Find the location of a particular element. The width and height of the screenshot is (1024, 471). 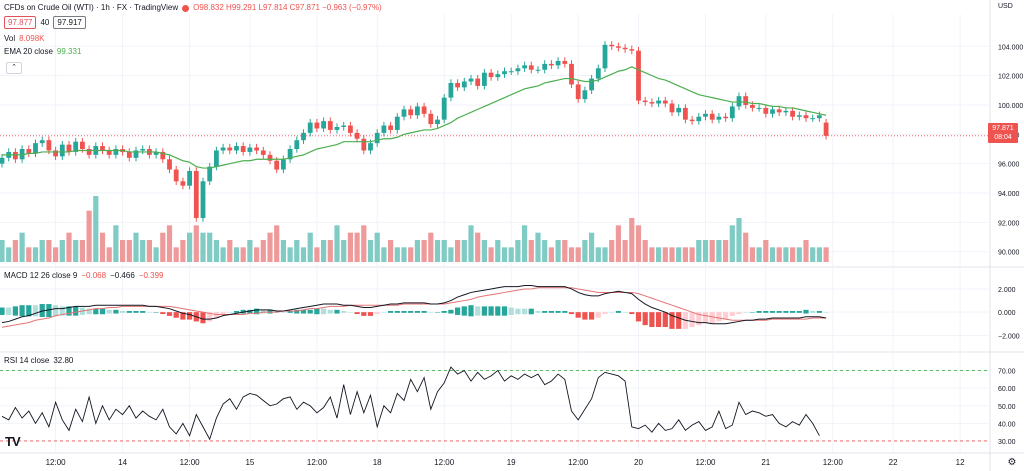

ema-legend: EMA 20 close 99.331 is located at coordinates (42, 52).